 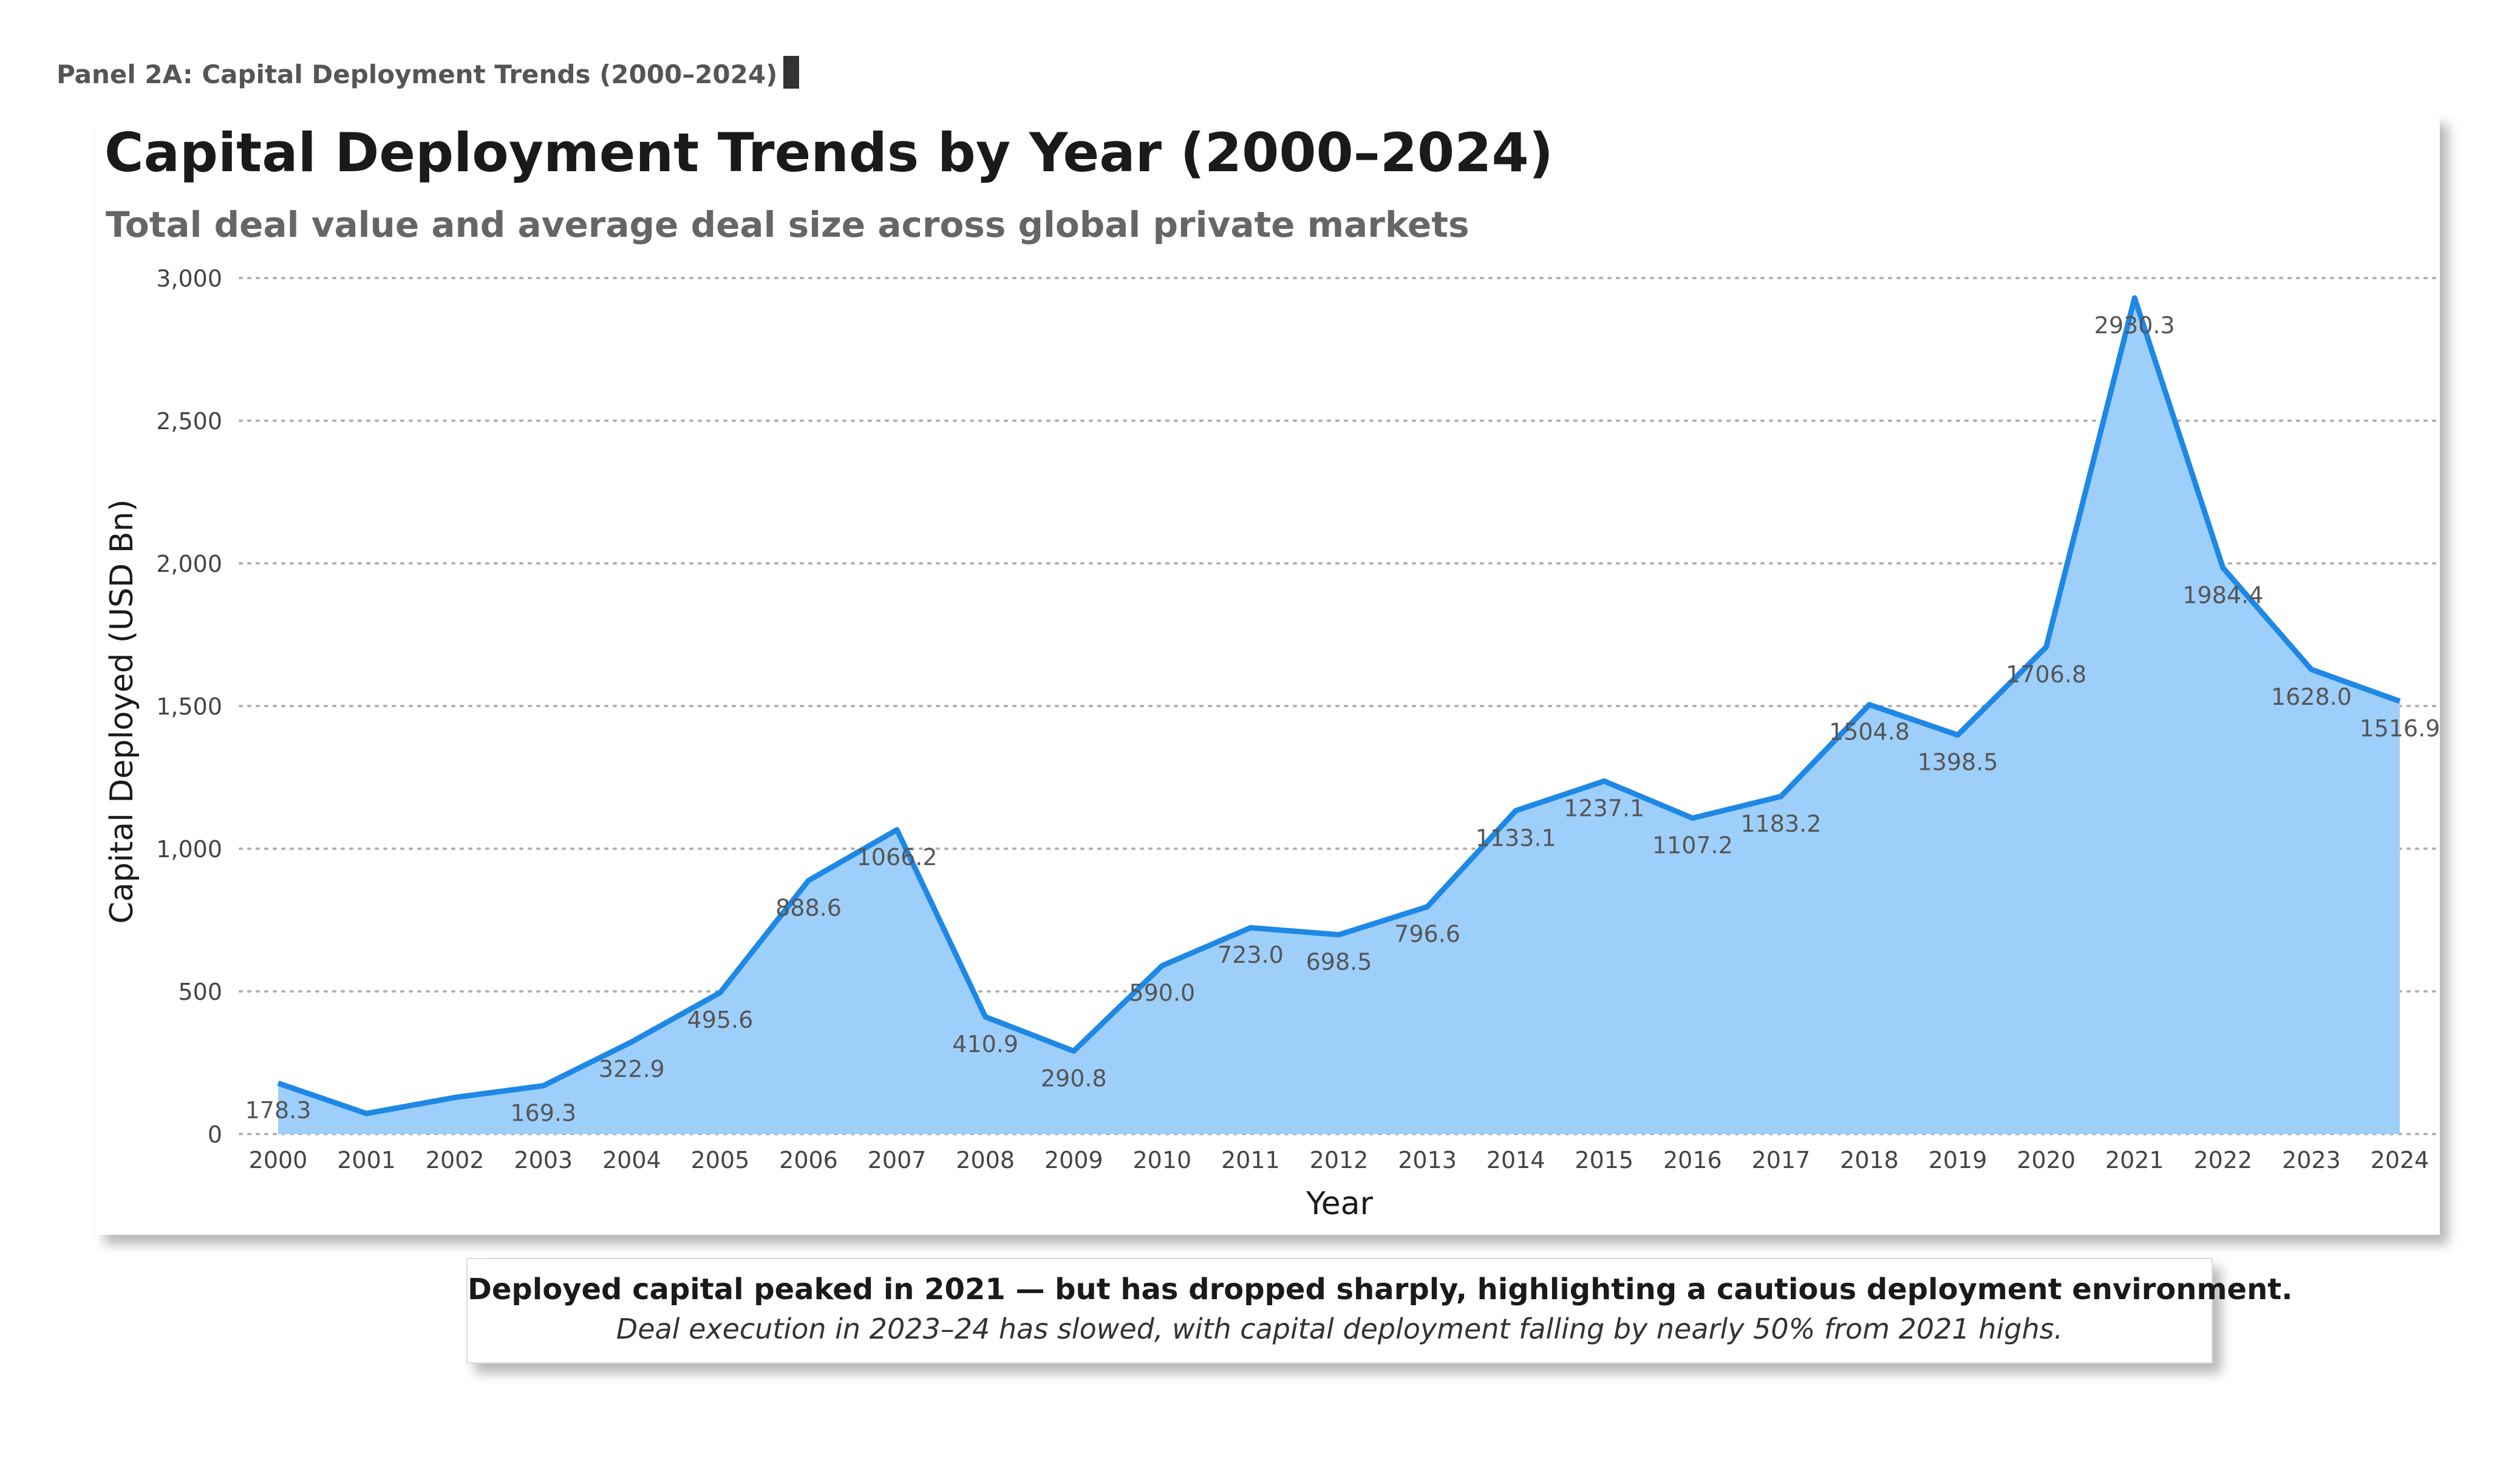 What do you see at coordinates (720, 1020) in the screenshot?
I see `data-label: 495.6` at bounding box center [720, 1020].